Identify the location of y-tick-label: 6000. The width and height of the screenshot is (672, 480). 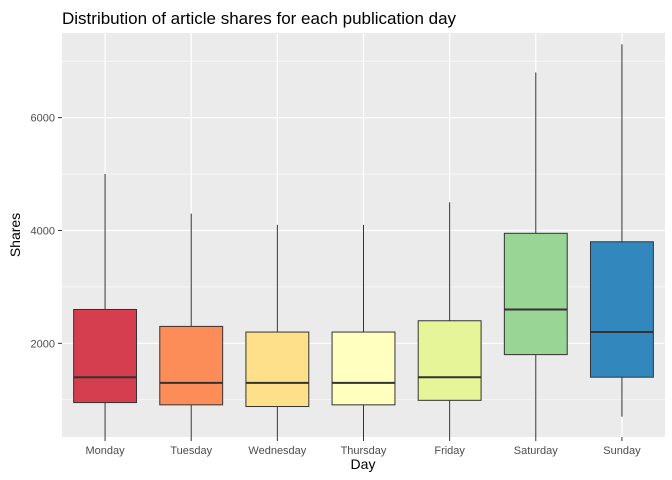
(43, 119).